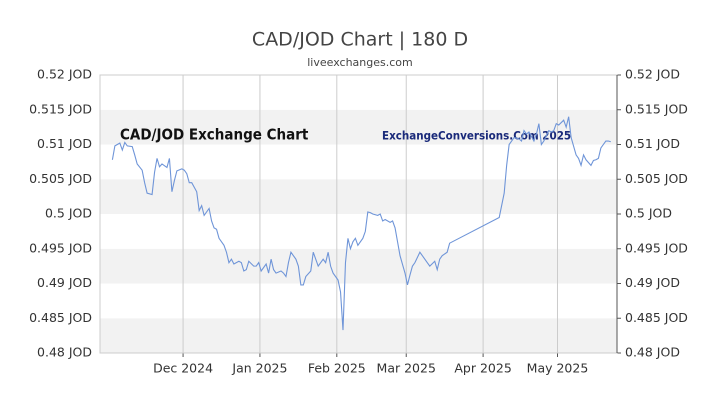 This screenshot has height=405, width=720. Describe the element at coordinates (183, 368) in the screenshot. I see `x-tick-label: Dec 2024` at that location.